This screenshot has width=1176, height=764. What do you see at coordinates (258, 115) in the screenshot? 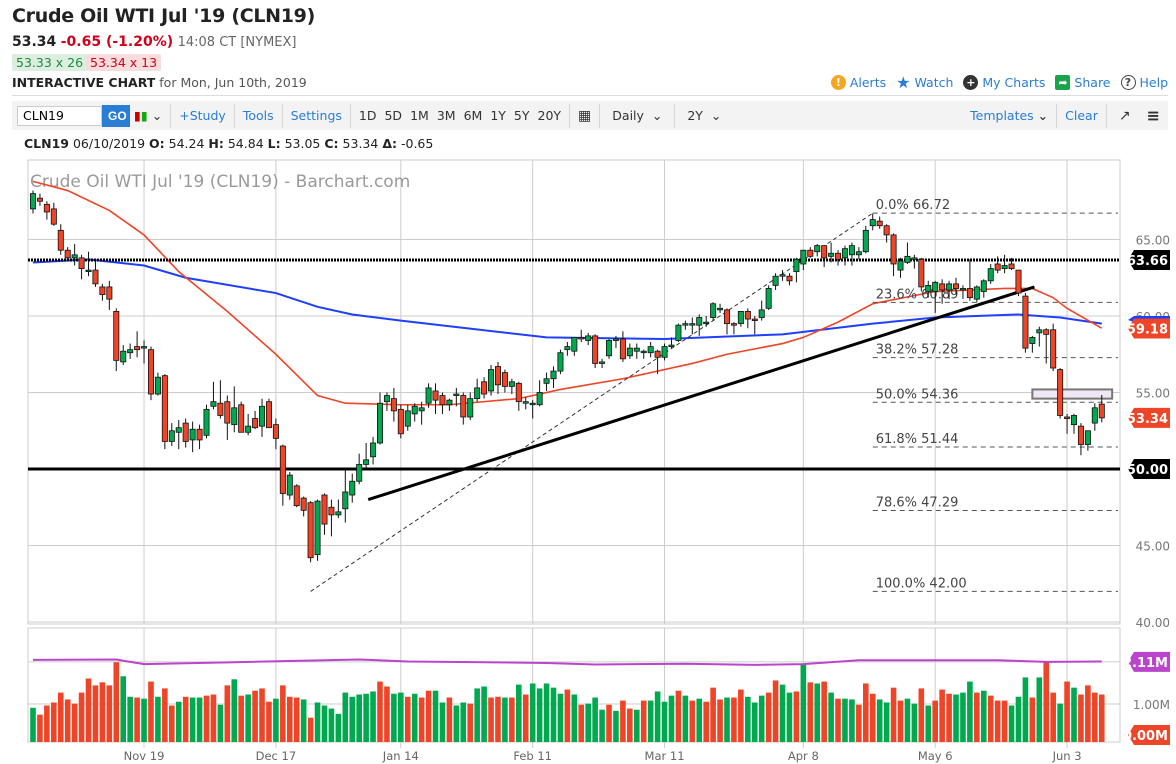
I see `tools-button: Tools` at bounding box center [258, 115].